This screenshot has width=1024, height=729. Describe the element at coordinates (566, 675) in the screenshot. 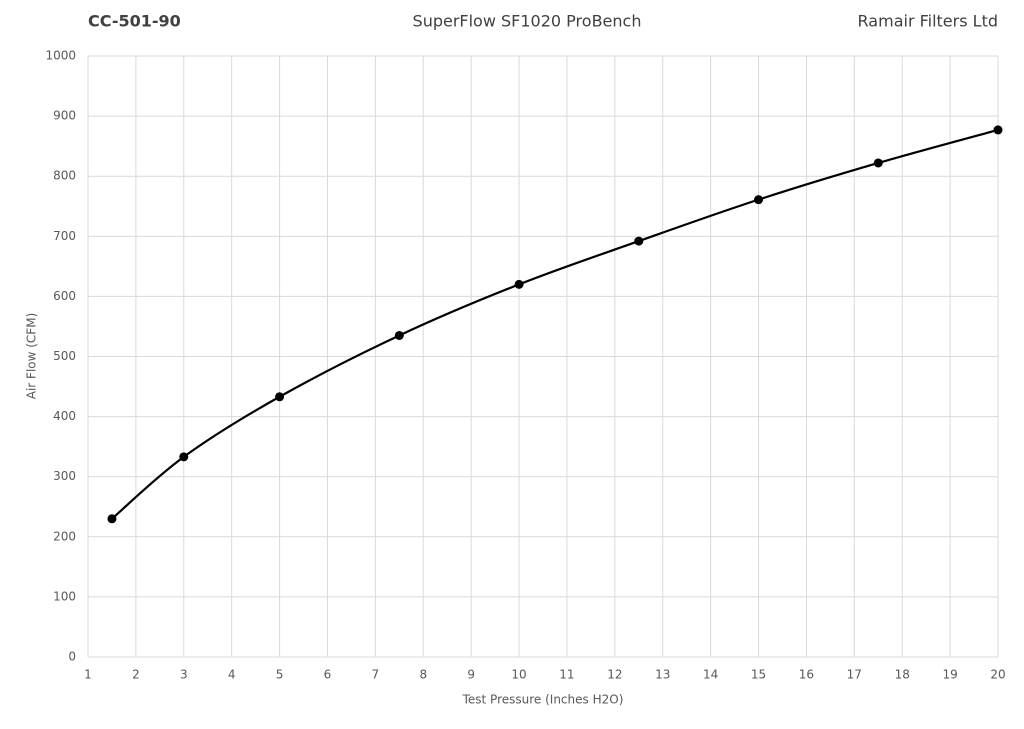

I see `x-tick-label: 11` at that location.